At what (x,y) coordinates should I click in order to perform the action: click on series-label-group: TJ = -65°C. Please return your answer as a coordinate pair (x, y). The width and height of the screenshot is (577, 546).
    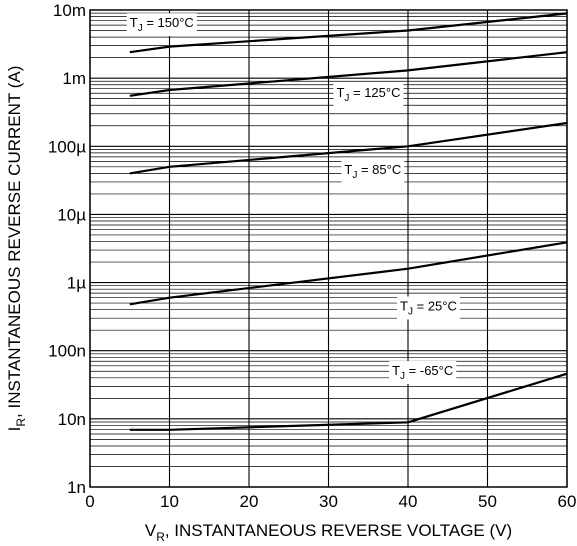
    Looking at the image, I should click on (423, 373).